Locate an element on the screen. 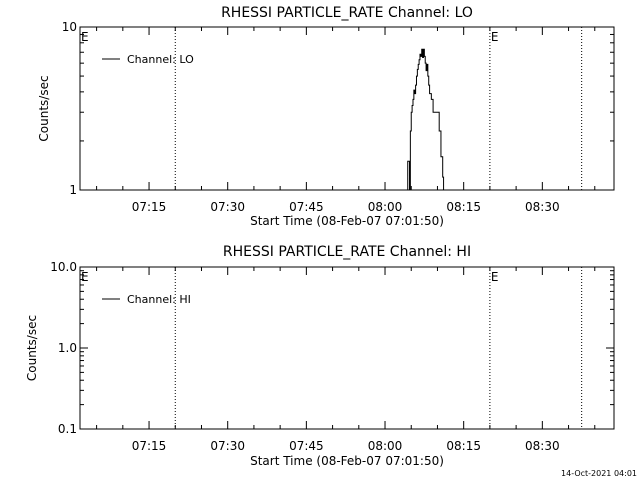 Image resolution: width=640 pixels, height=480 pixels. legend-label: Channel: LO is located at coordinates (160, 59).